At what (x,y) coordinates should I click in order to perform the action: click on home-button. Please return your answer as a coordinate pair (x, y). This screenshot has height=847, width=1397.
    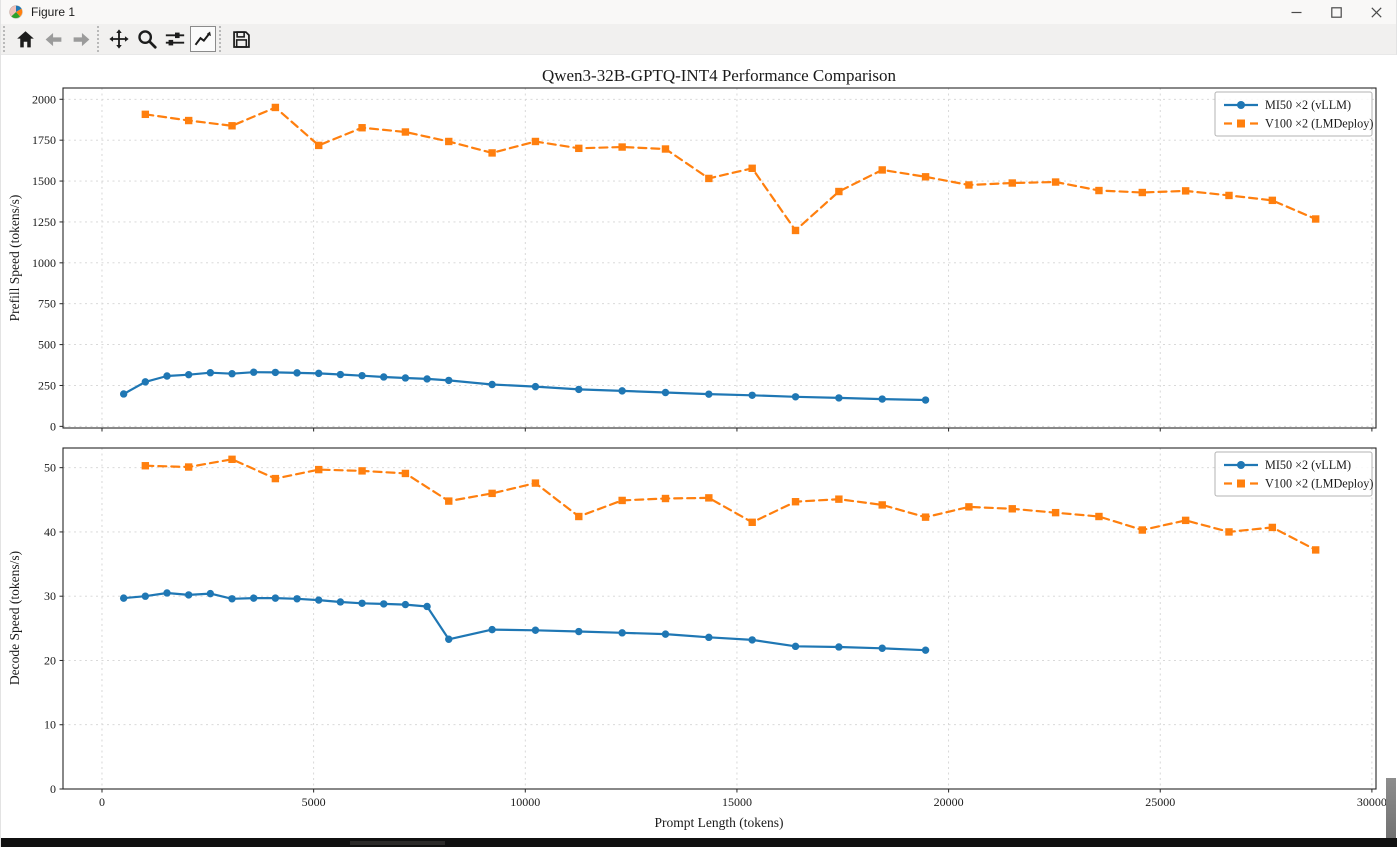
    Looking at the image, I should click on (25, 39).